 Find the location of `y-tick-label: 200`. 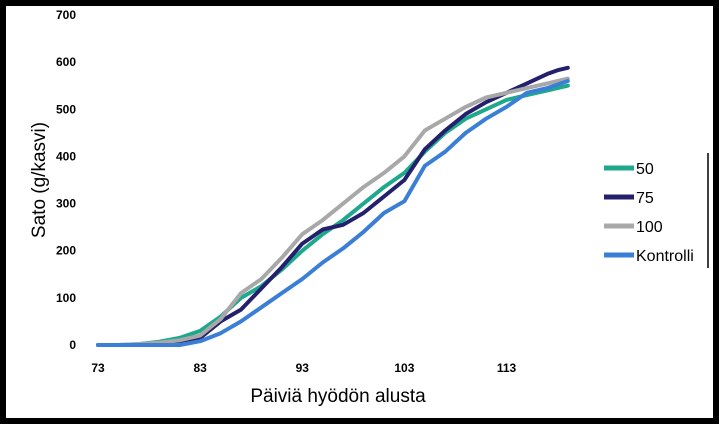

y-tick-label: 200 is located at coordinates (66, 251).